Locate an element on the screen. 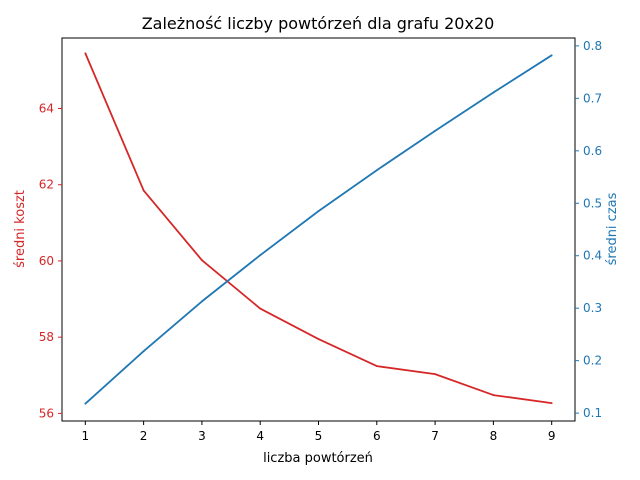 The width and height of the screenshot is (640, 480). x-tick-label: 7 is located at coordinates (435, 436).